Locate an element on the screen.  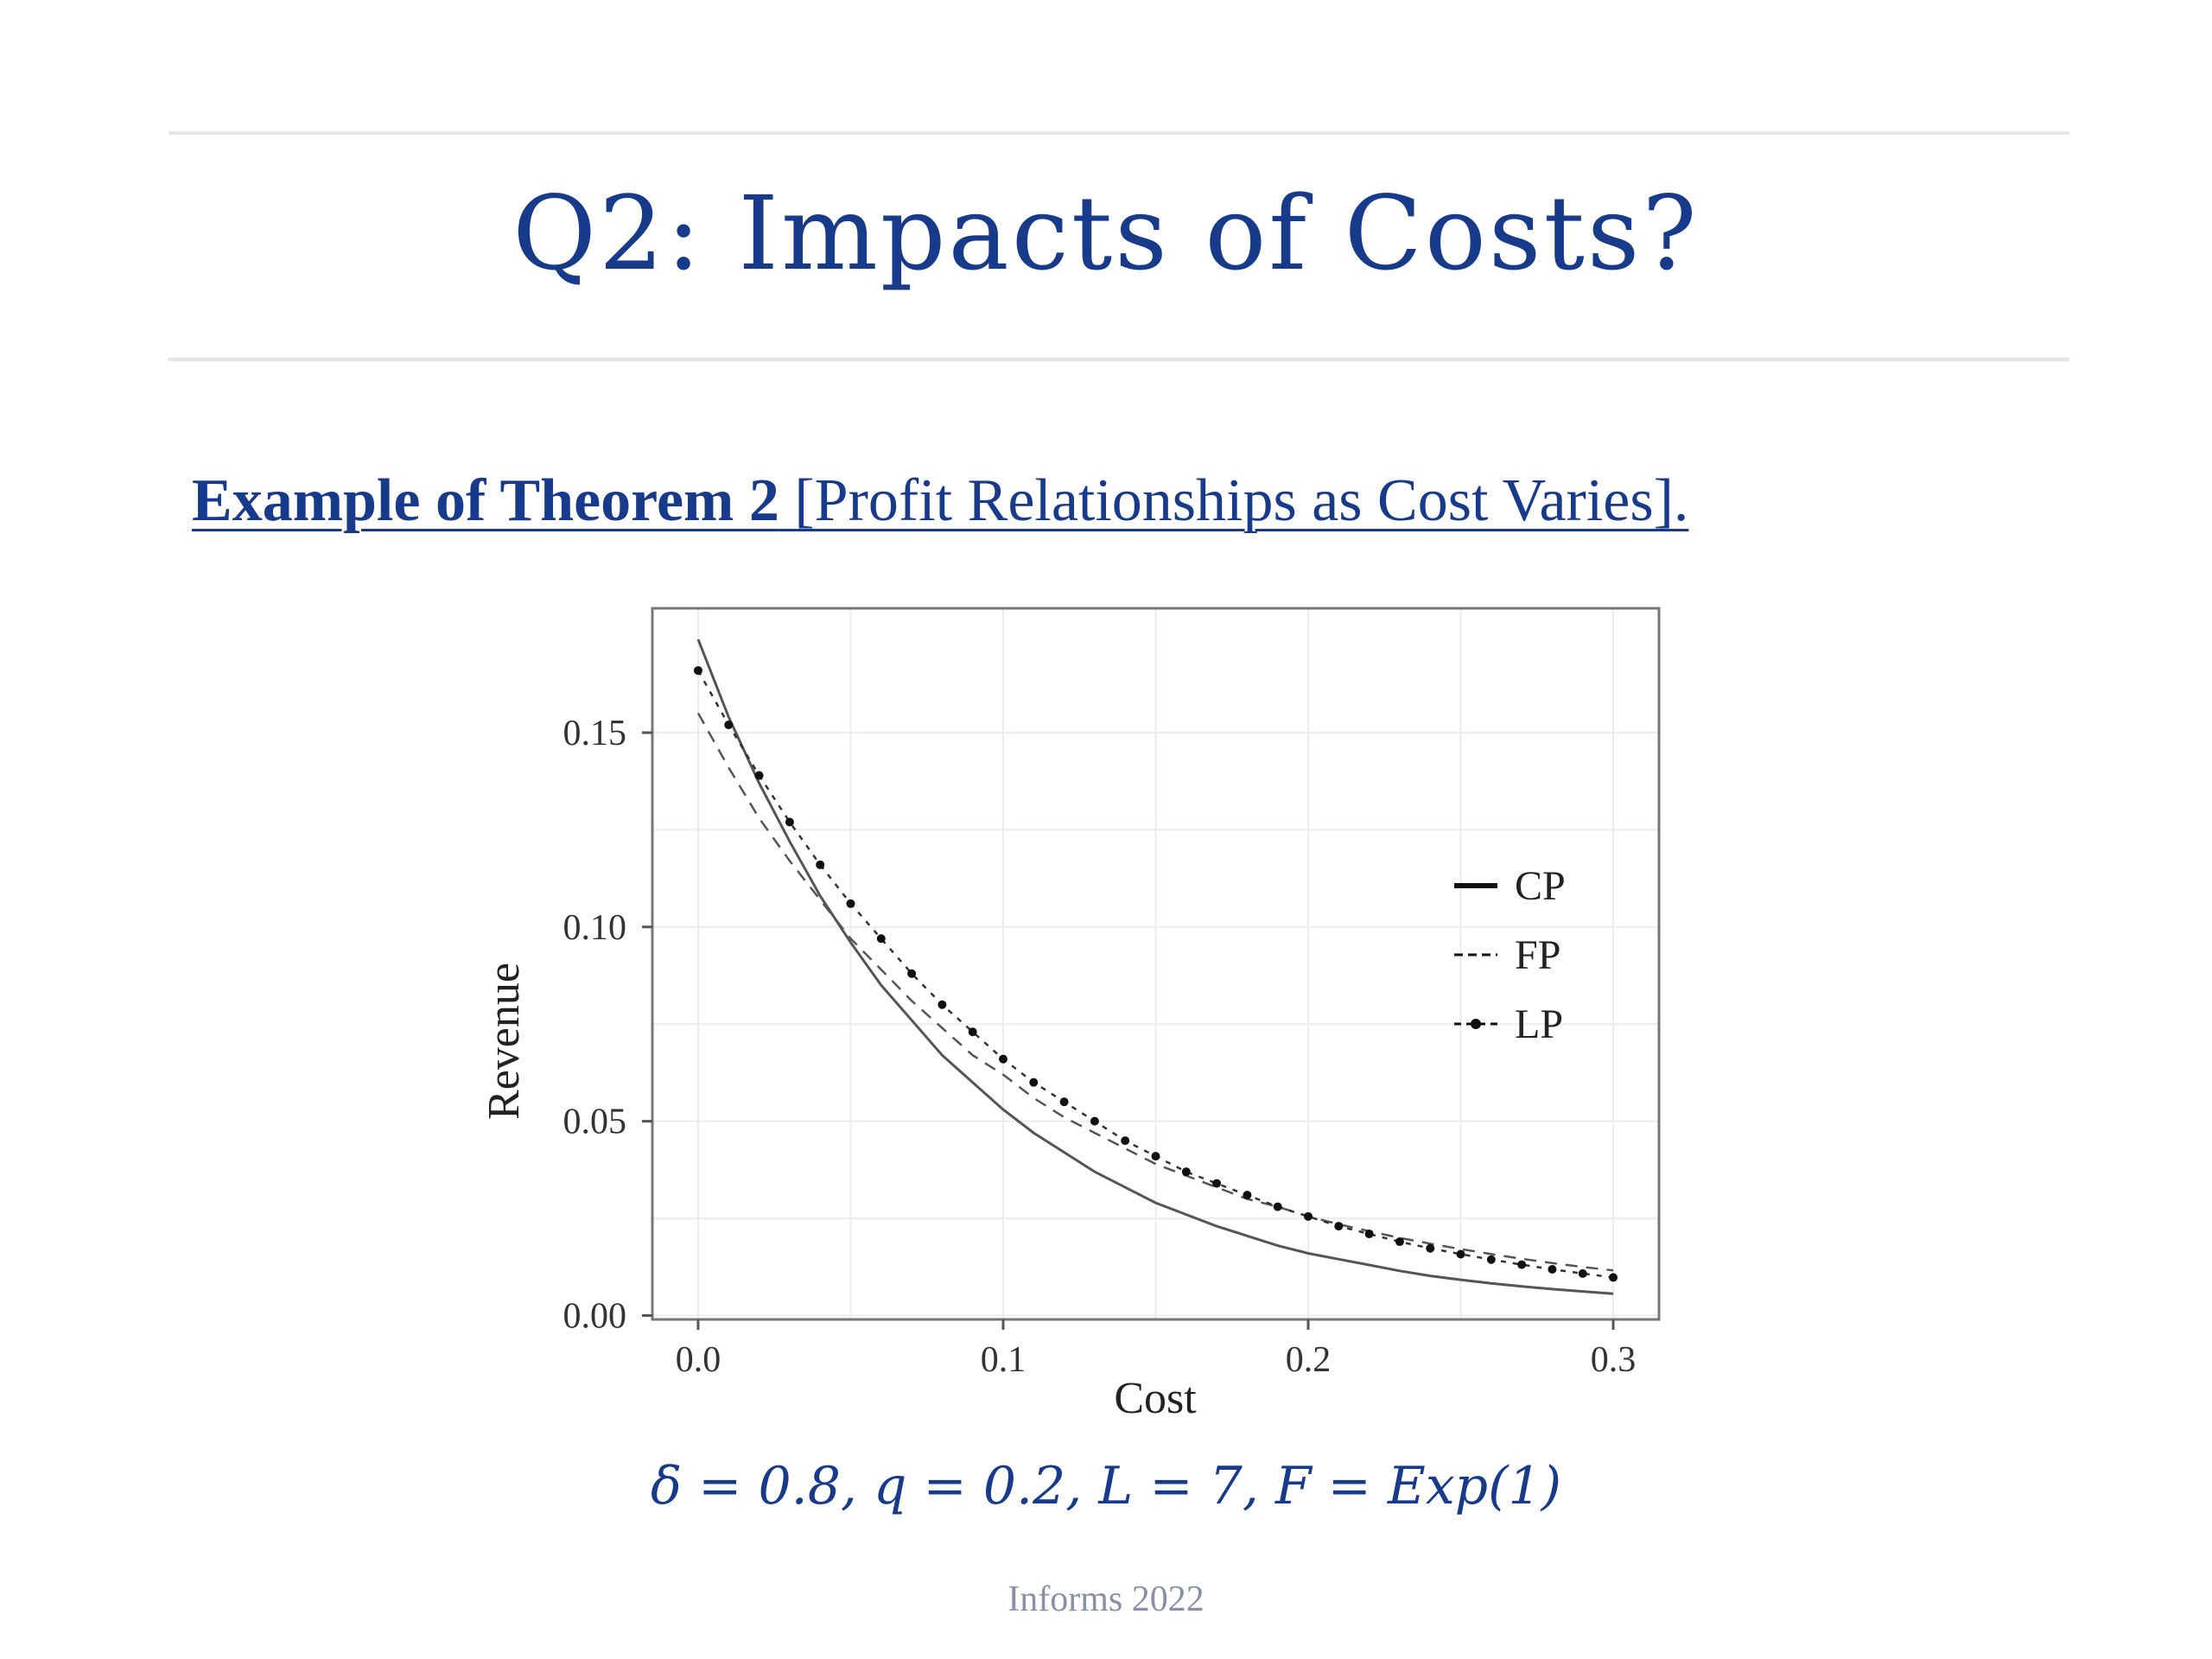
legend-label-cp: CP is located at coordinates (1540, 886).